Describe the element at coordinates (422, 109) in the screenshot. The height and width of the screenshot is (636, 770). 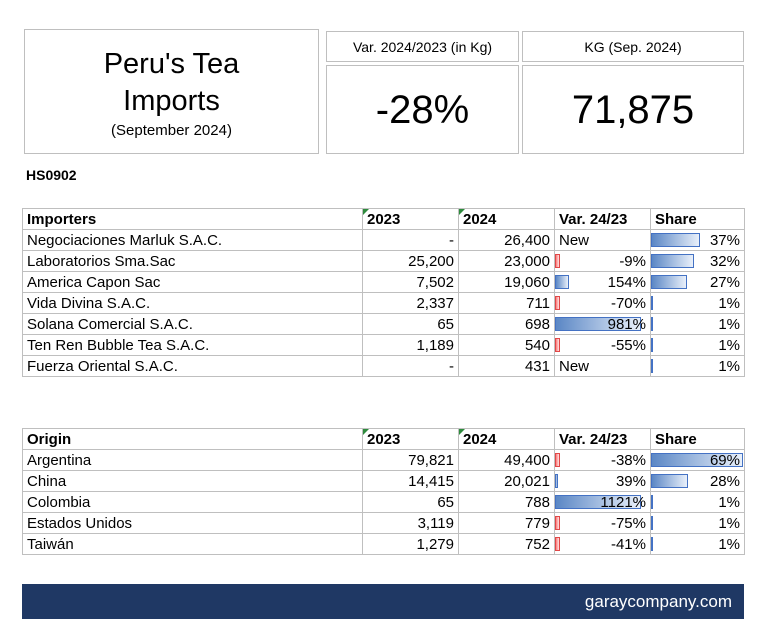
I see `kpi-variation-value: -28%` at that location.